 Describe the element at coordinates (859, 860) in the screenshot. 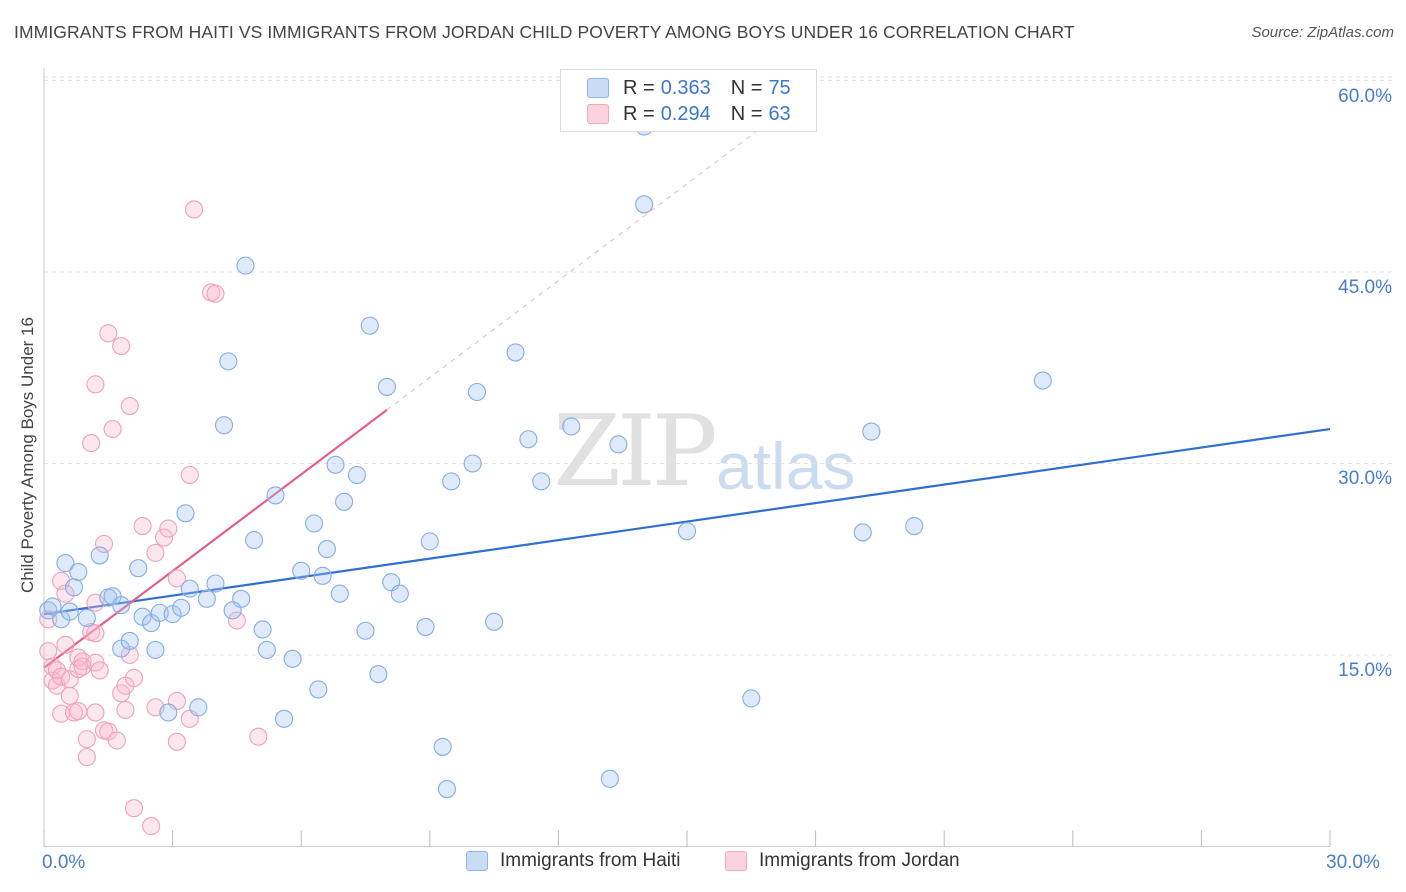

I see `legend-jordan-label: Immigrants from Jordan` at that location.